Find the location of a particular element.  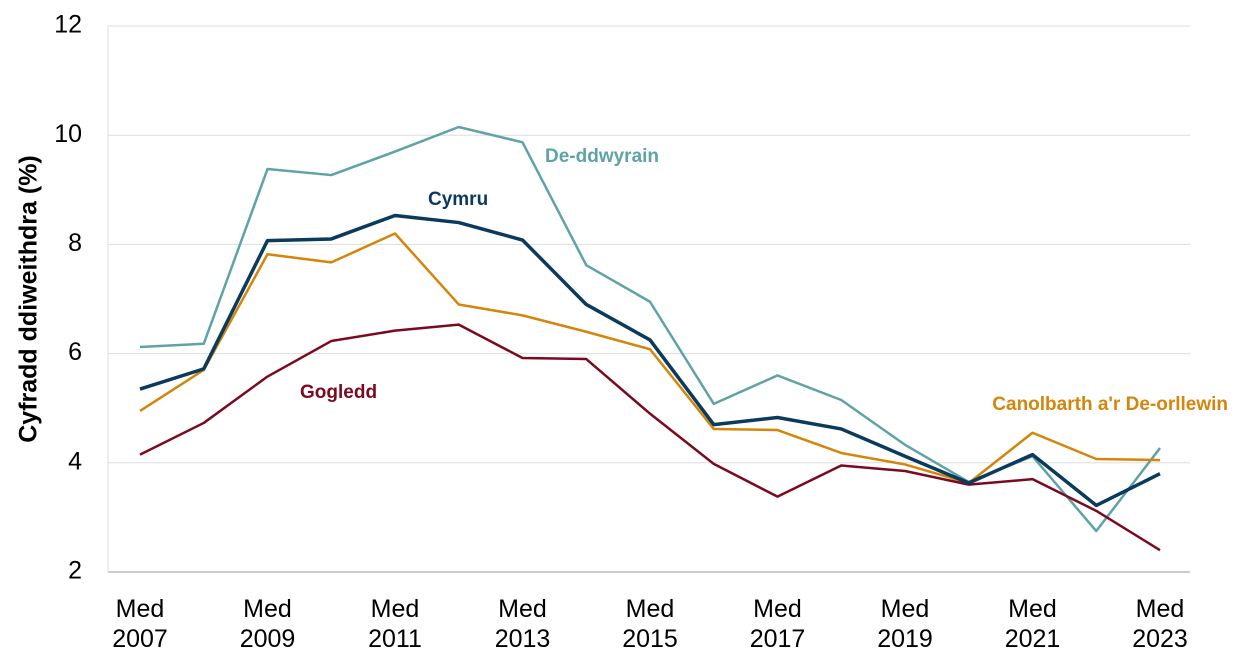

x-tick-label: Med 2015 is located at coordinates (650, 624).